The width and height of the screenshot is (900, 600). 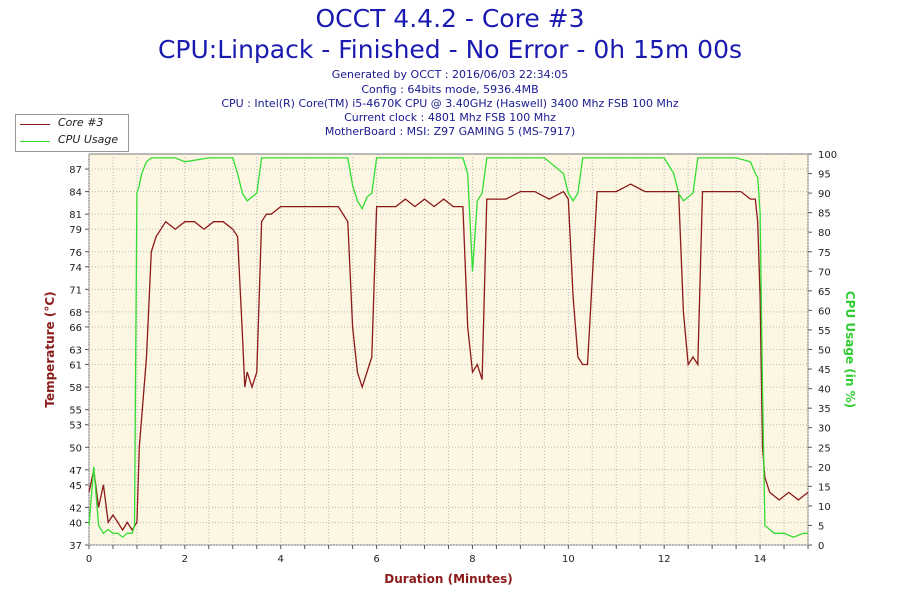 I want to click on x-tick-label: 6, so click(x=376, y=559).